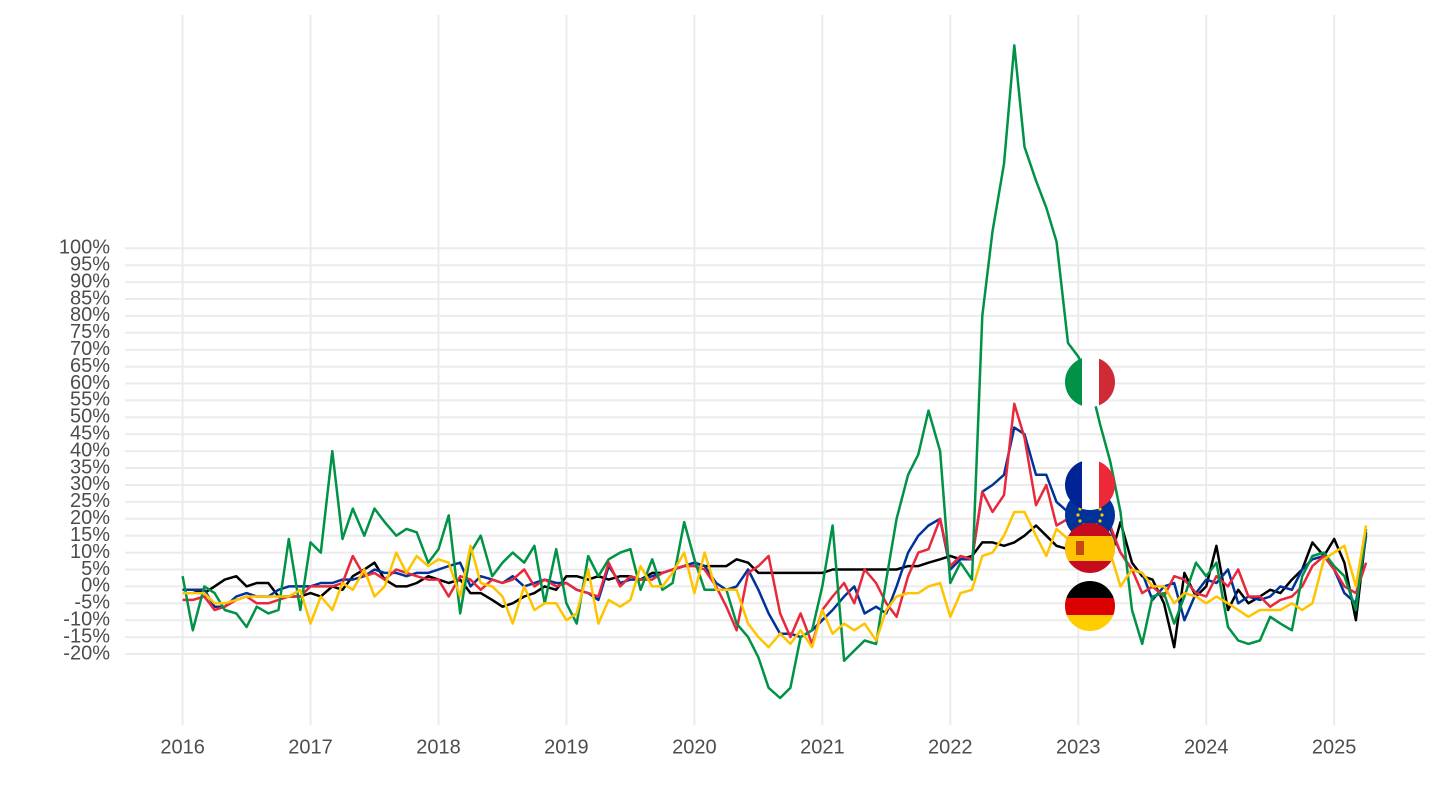 This screenshot has height=810, width=1440. Describe the element at coordinates (95, 586) in the screenshot. I see `y-tick-label: 0%` at that location.